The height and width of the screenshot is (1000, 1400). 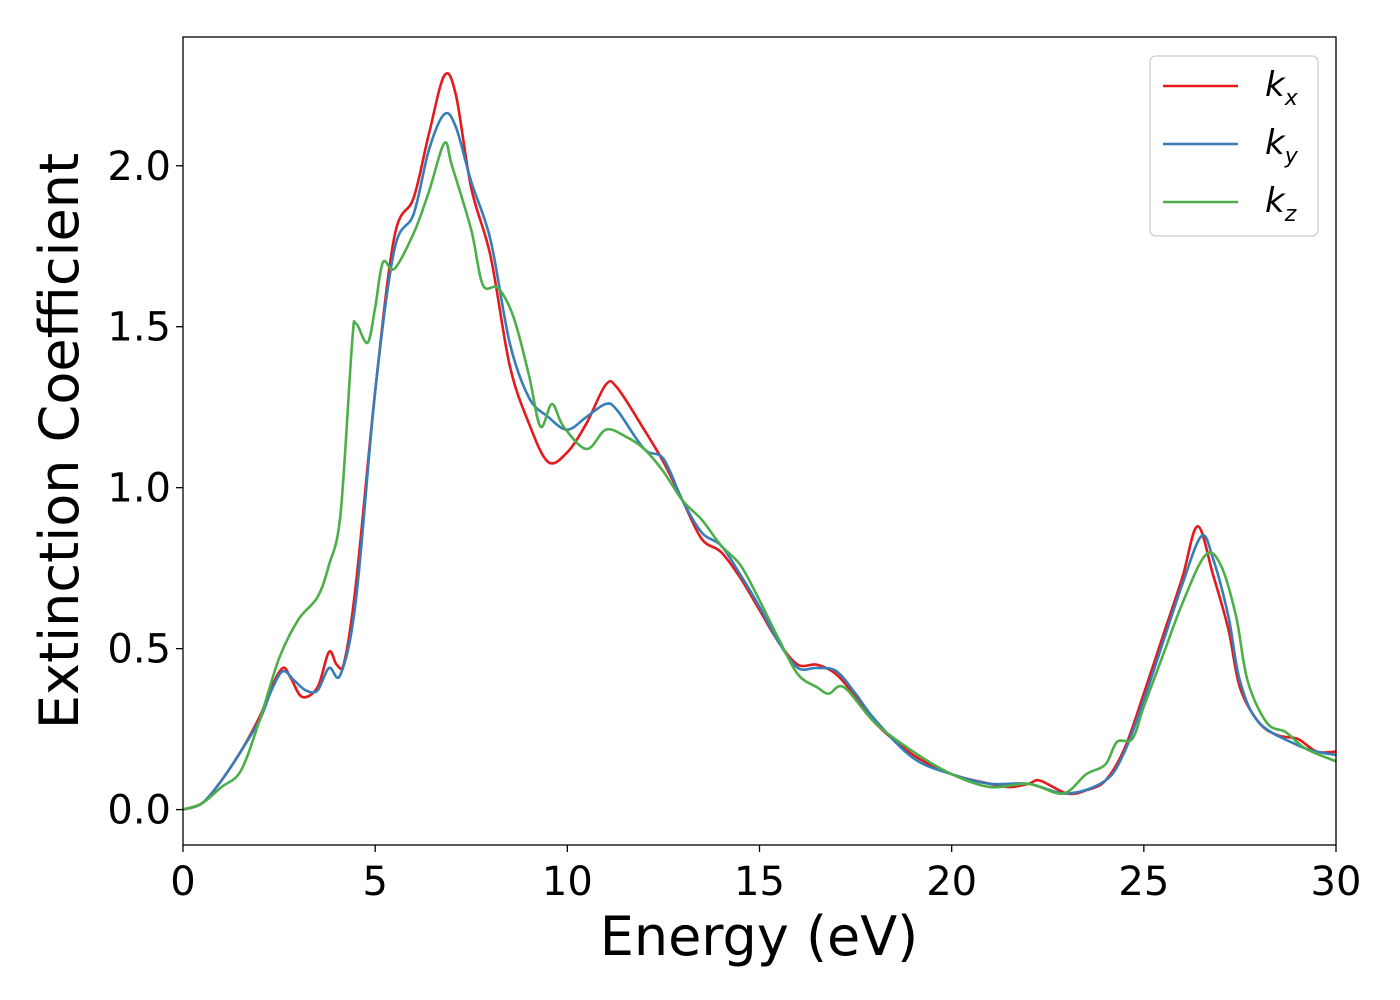 I want to click on y-axis: 0.0 0.5 1.0 1.5 2.0, so click(x=145, y=489).